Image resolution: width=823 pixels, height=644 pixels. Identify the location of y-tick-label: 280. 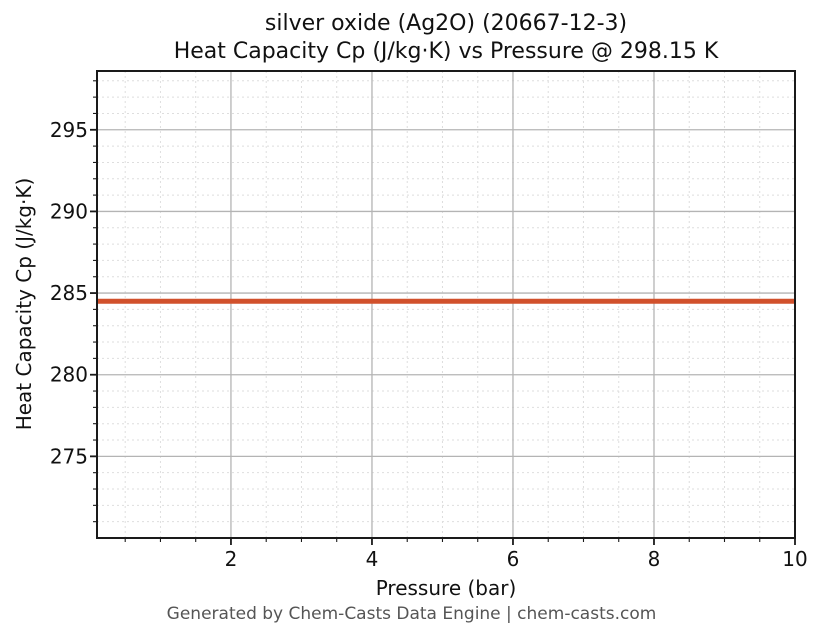
(69, 375).